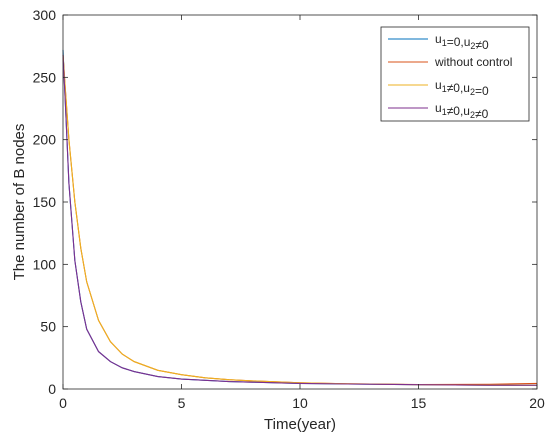 The image size is (550, 442). Describe the element at coordinates (52, 389) in the screenshot. I see `y-tick-label: 0` at that location.